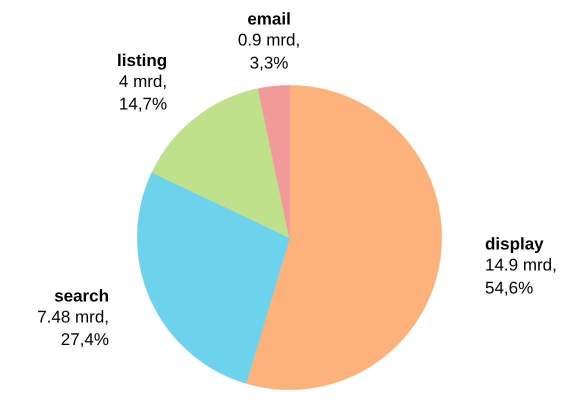 This screenshot has height=410, width=585. What do you see at coordinates (521, 277) in the screenshot?
I see `data-label: 14.9 mrd, 54,6%` at bounding box center [521, 277].